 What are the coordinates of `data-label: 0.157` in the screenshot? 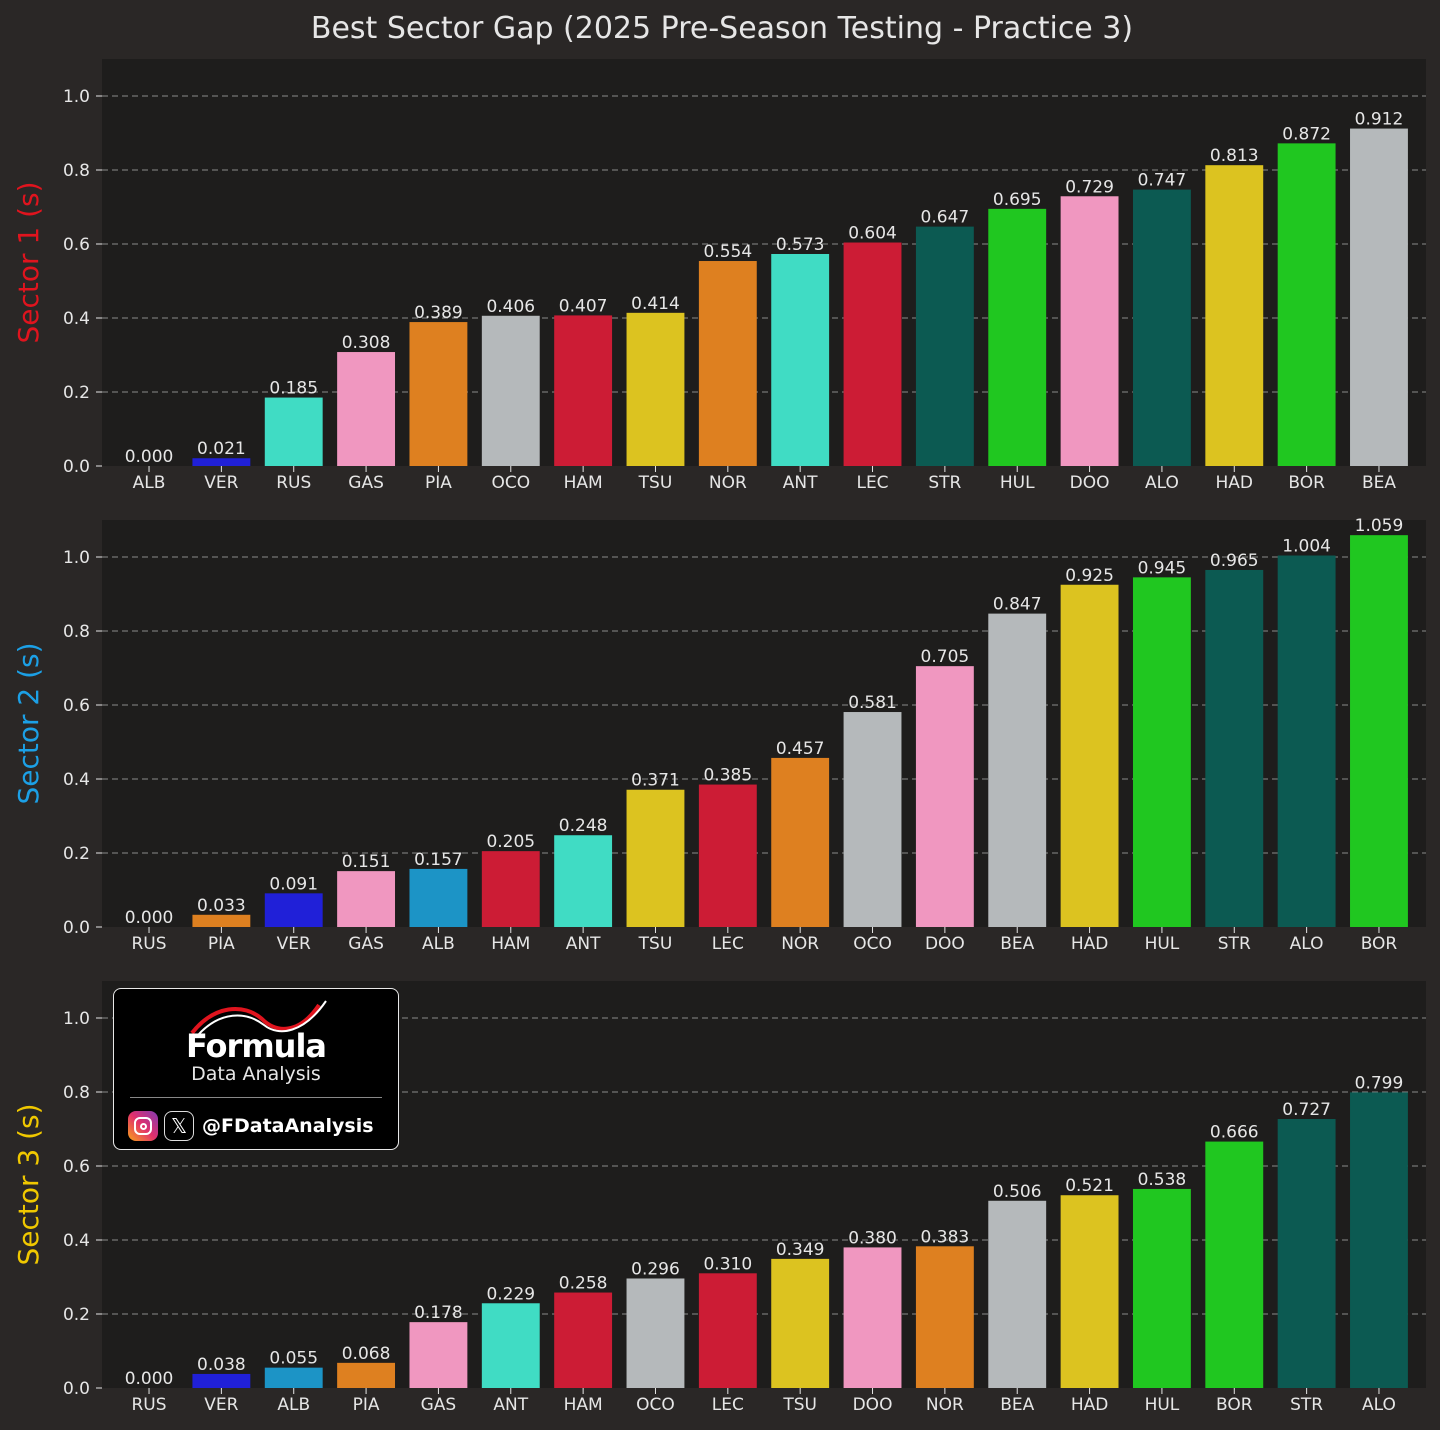 It's located at (438, 860).